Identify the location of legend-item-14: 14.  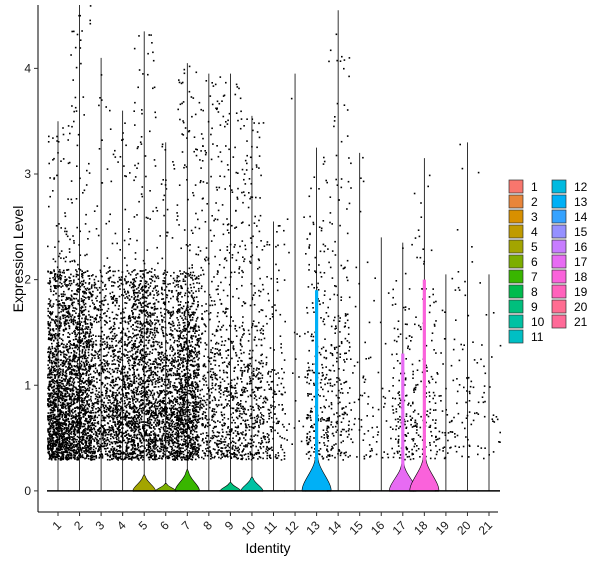
(569, 216).